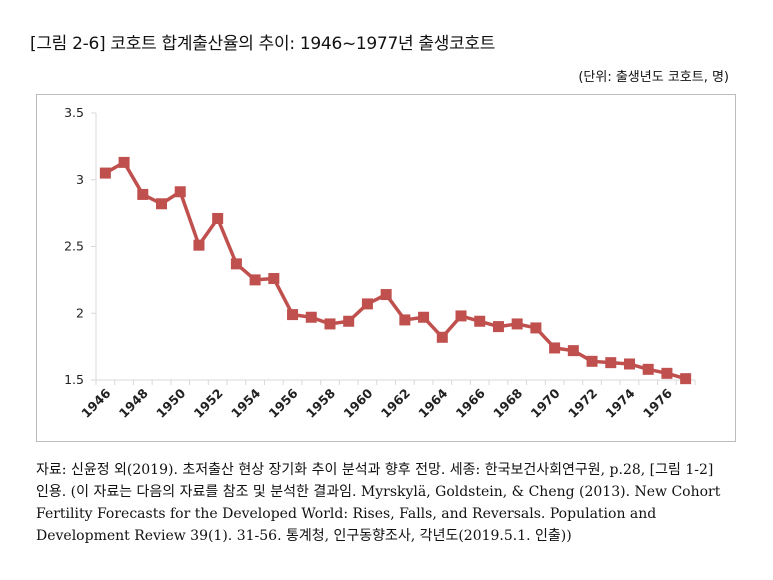 The width and height of the screenshot is (773, 580). I want to click on x-tick-label: 1966, so click(470, 402).